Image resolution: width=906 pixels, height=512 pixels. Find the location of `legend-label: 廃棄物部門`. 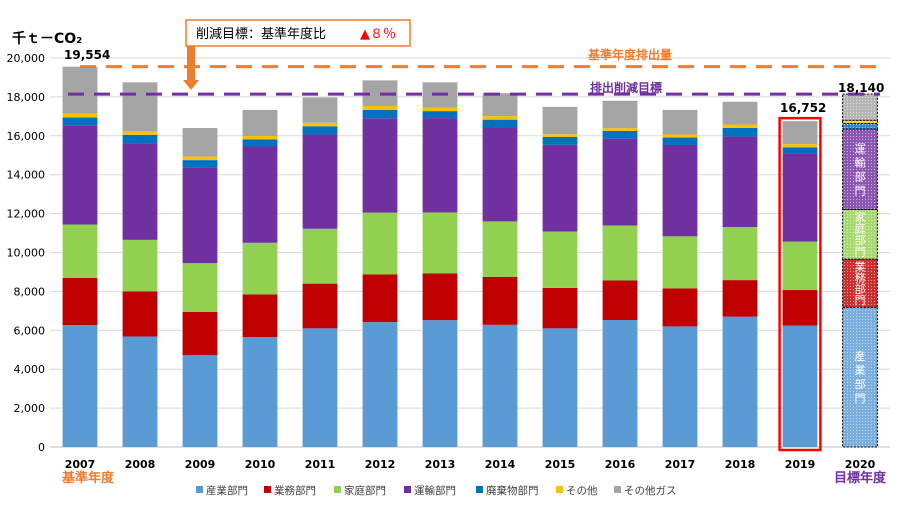

legend-label: 廃棄物部門 is located at coordinates (512, 490).